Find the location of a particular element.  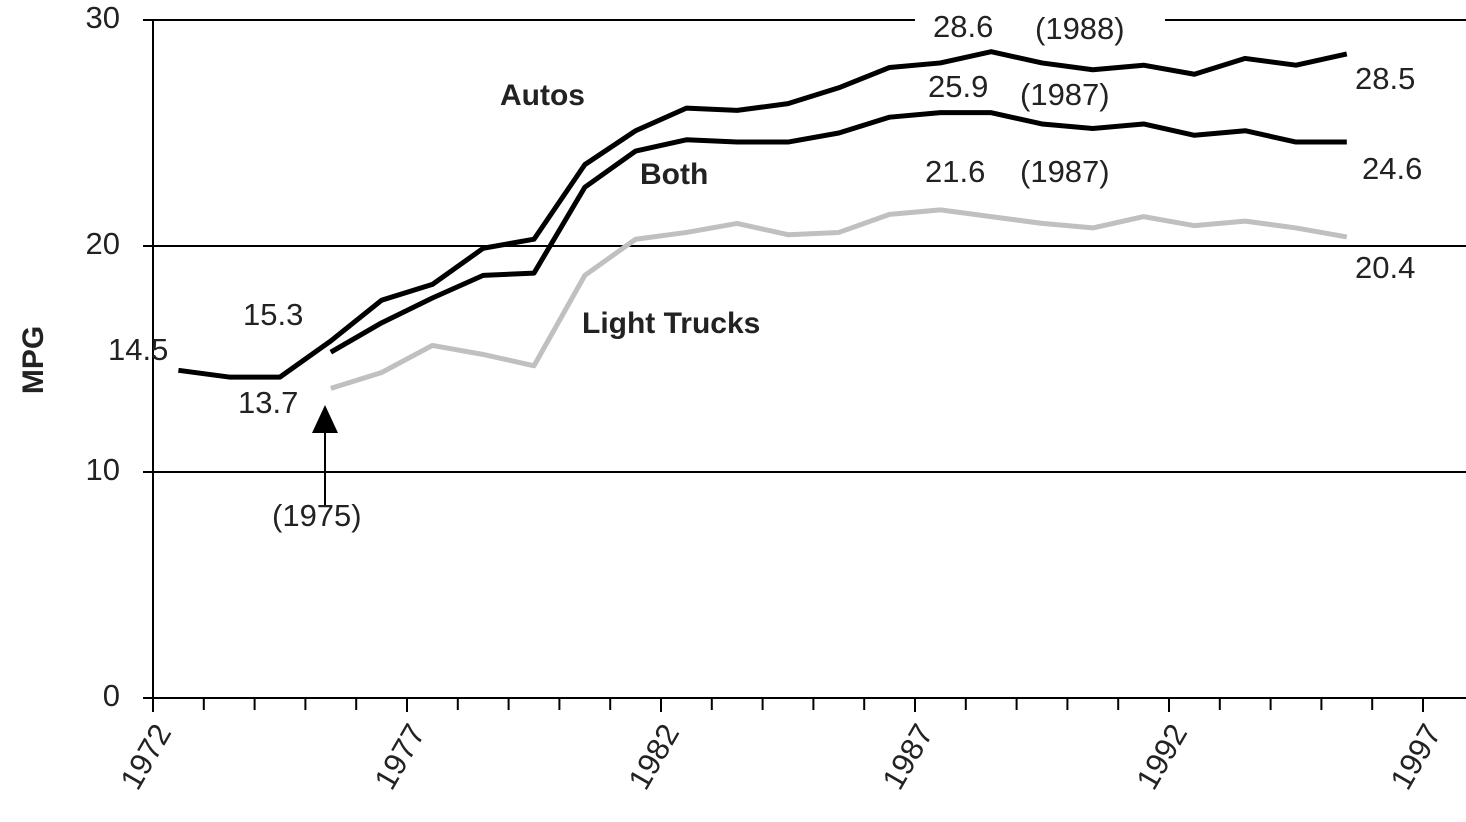

x-tick-label: 1997 is located at coordinates (1415, 756).